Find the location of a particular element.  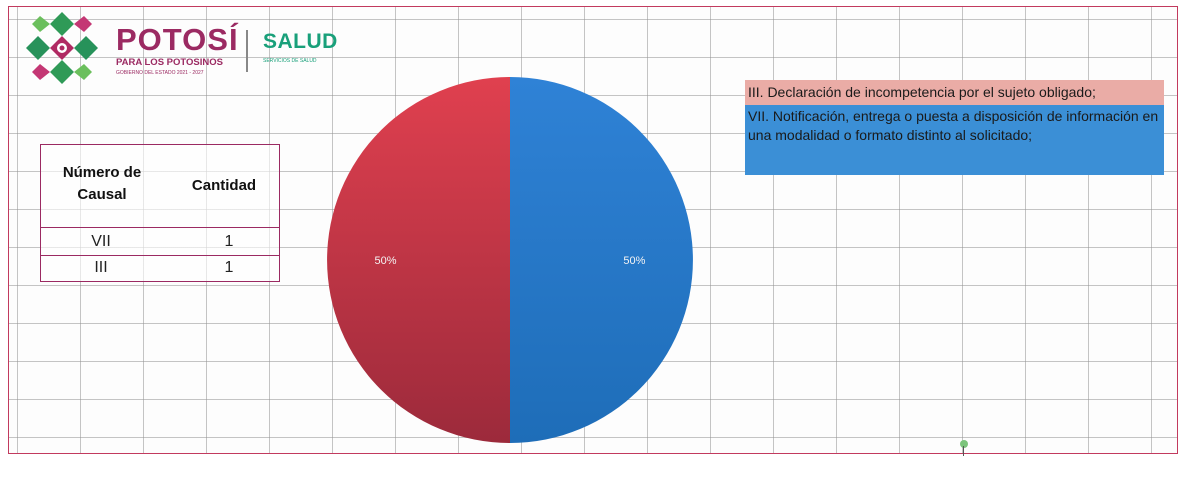

pie-label-iii: 50% is located at coordinates (386, 261).